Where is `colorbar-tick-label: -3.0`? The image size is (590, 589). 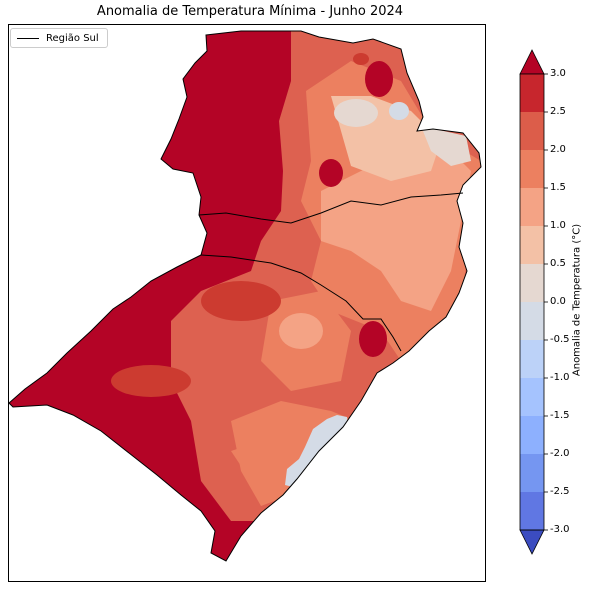
colorbar-tick-label: -3.0 is located at coordinates (560, 529).